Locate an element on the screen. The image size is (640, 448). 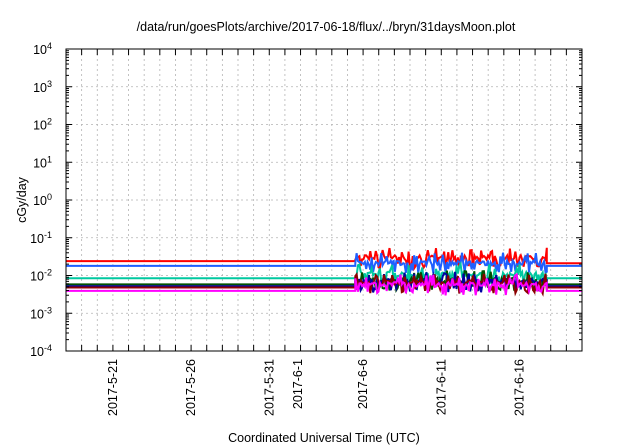
y-tick-label: 10⁻³ is located at coordinates (41, 313).